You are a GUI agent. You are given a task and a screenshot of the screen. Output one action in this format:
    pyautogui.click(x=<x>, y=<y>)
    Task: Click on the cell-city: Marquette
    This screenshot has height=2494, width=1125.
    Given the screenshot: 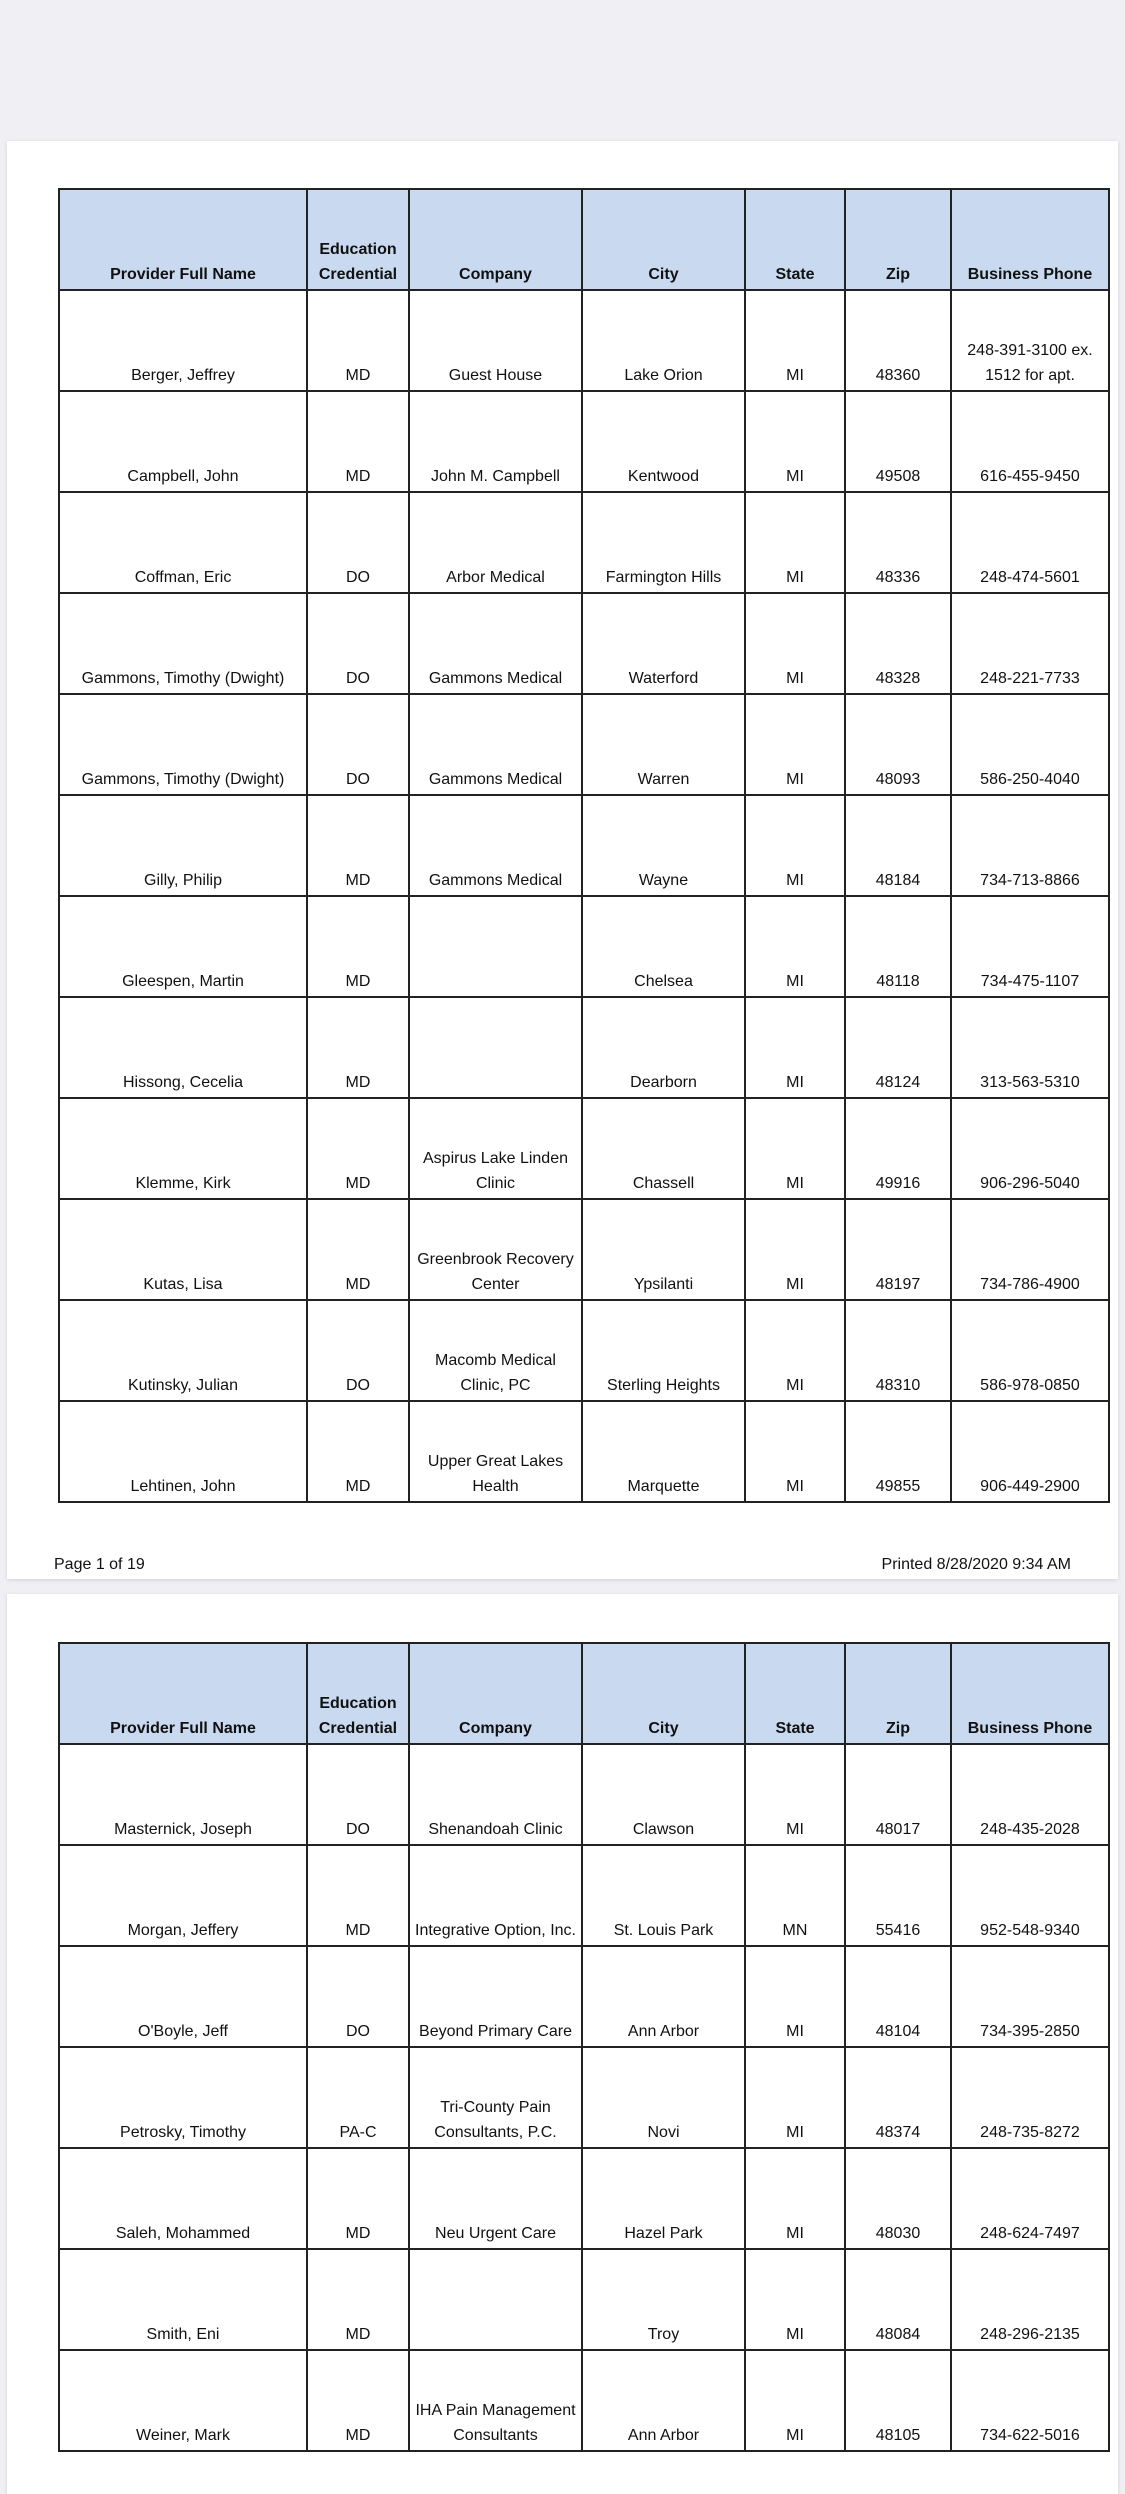 What is the action you would take?
    pyautogui.click(x=663, y=1451)
    